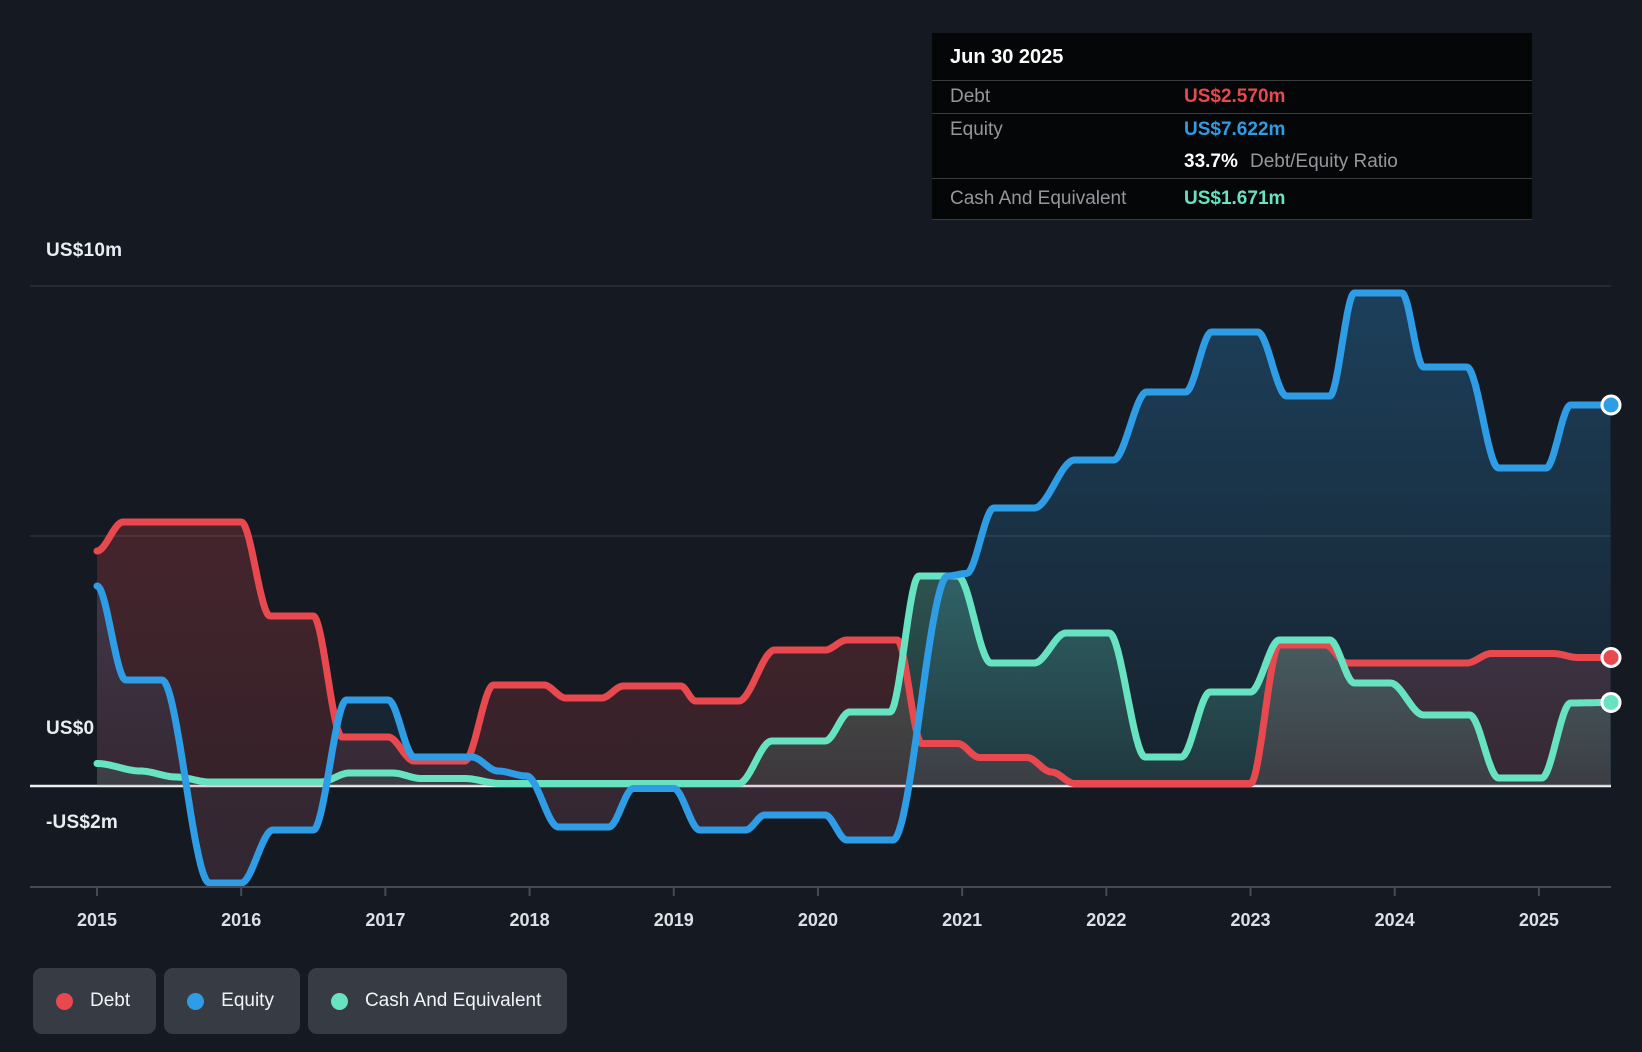  What do you see at coordinates (82, 822) in the screenshot?
I see `y-axis-label-neg2m: -US$2m` at bounding box center [82, 822].